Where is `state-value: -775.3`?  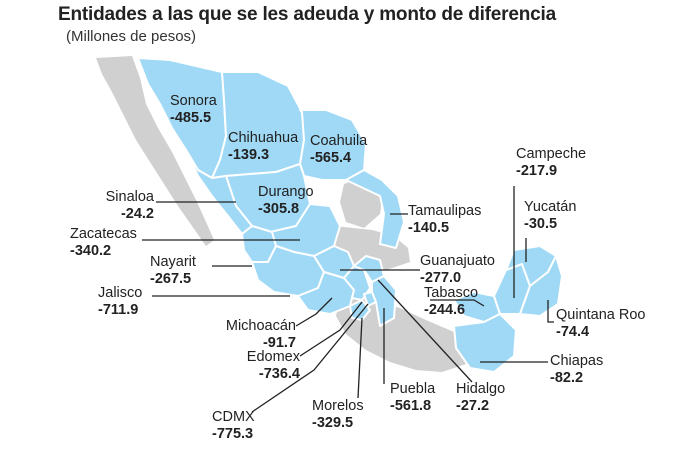 state-value: -775.3 is located at coordinates (233, 434).